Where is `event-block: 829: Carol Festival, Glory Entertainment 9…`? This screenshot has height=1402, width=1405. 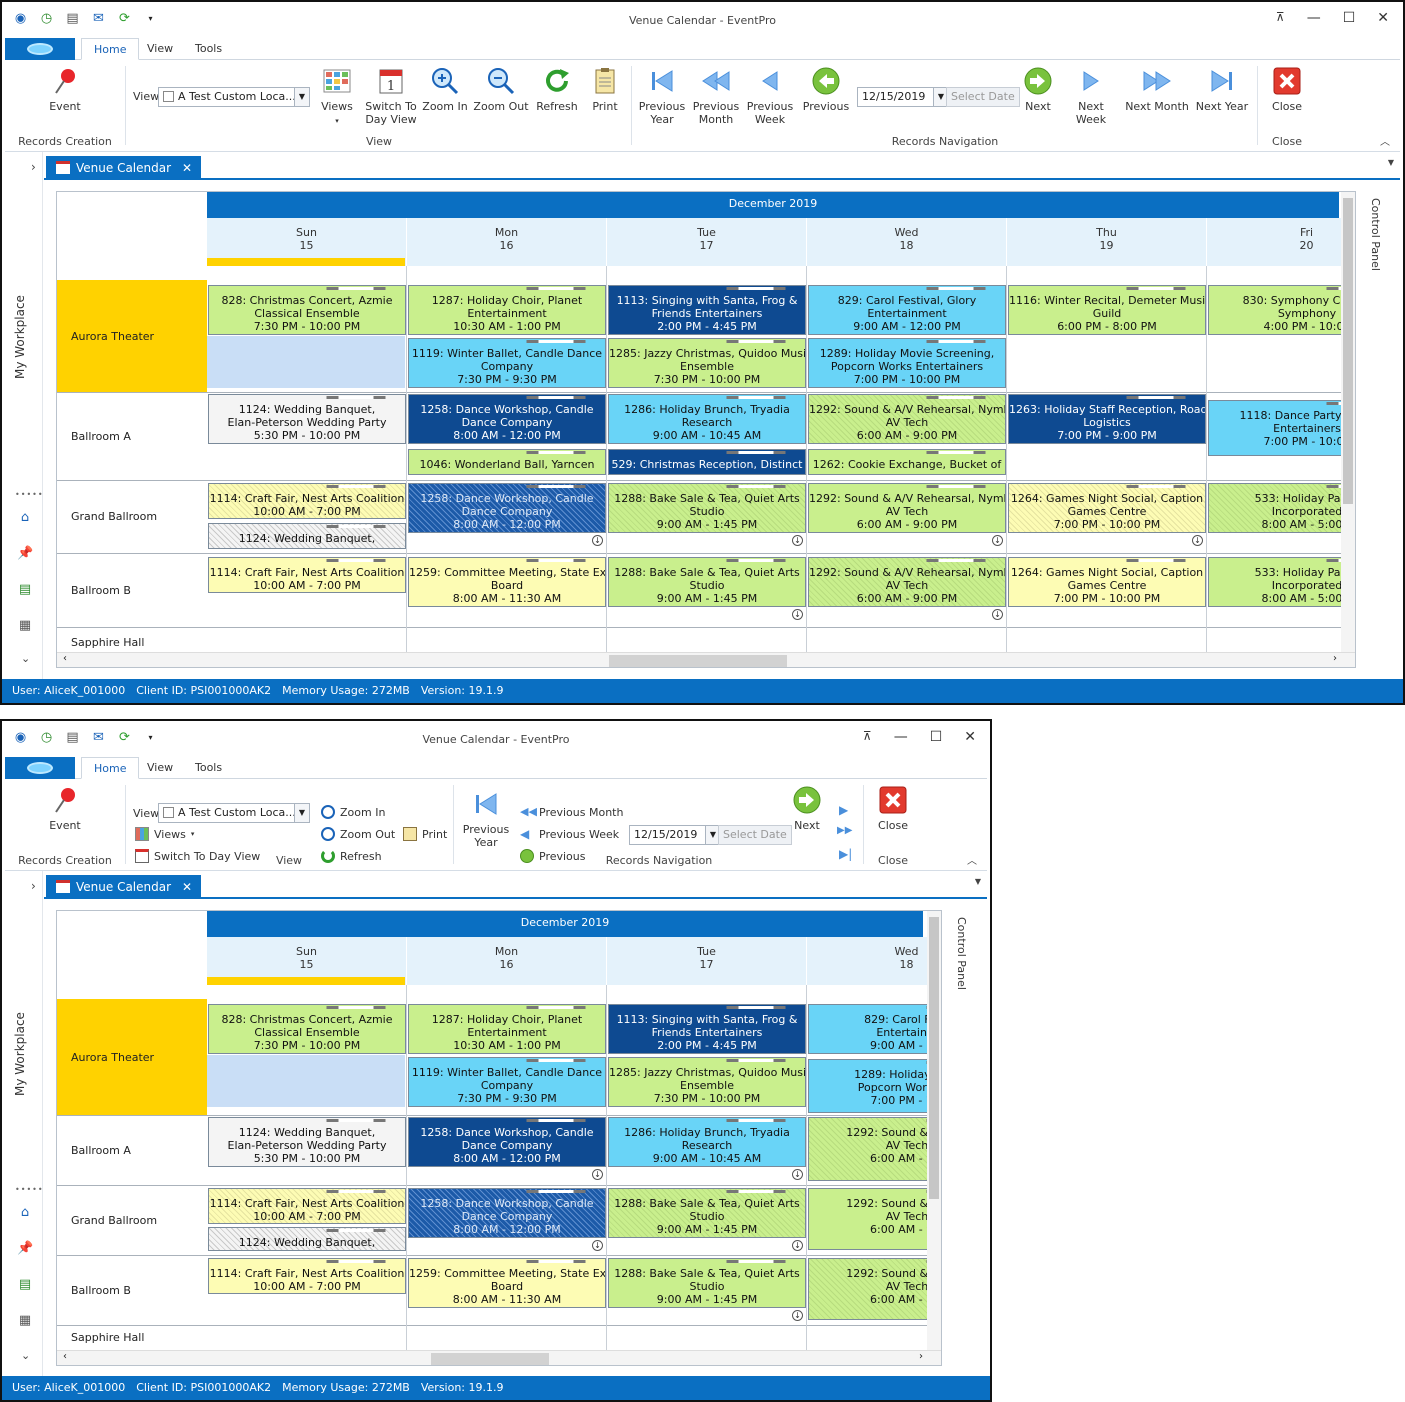
event-block: 829: Carol Festival, Glory Entertainment 9… is located at coordinates (907, 310).